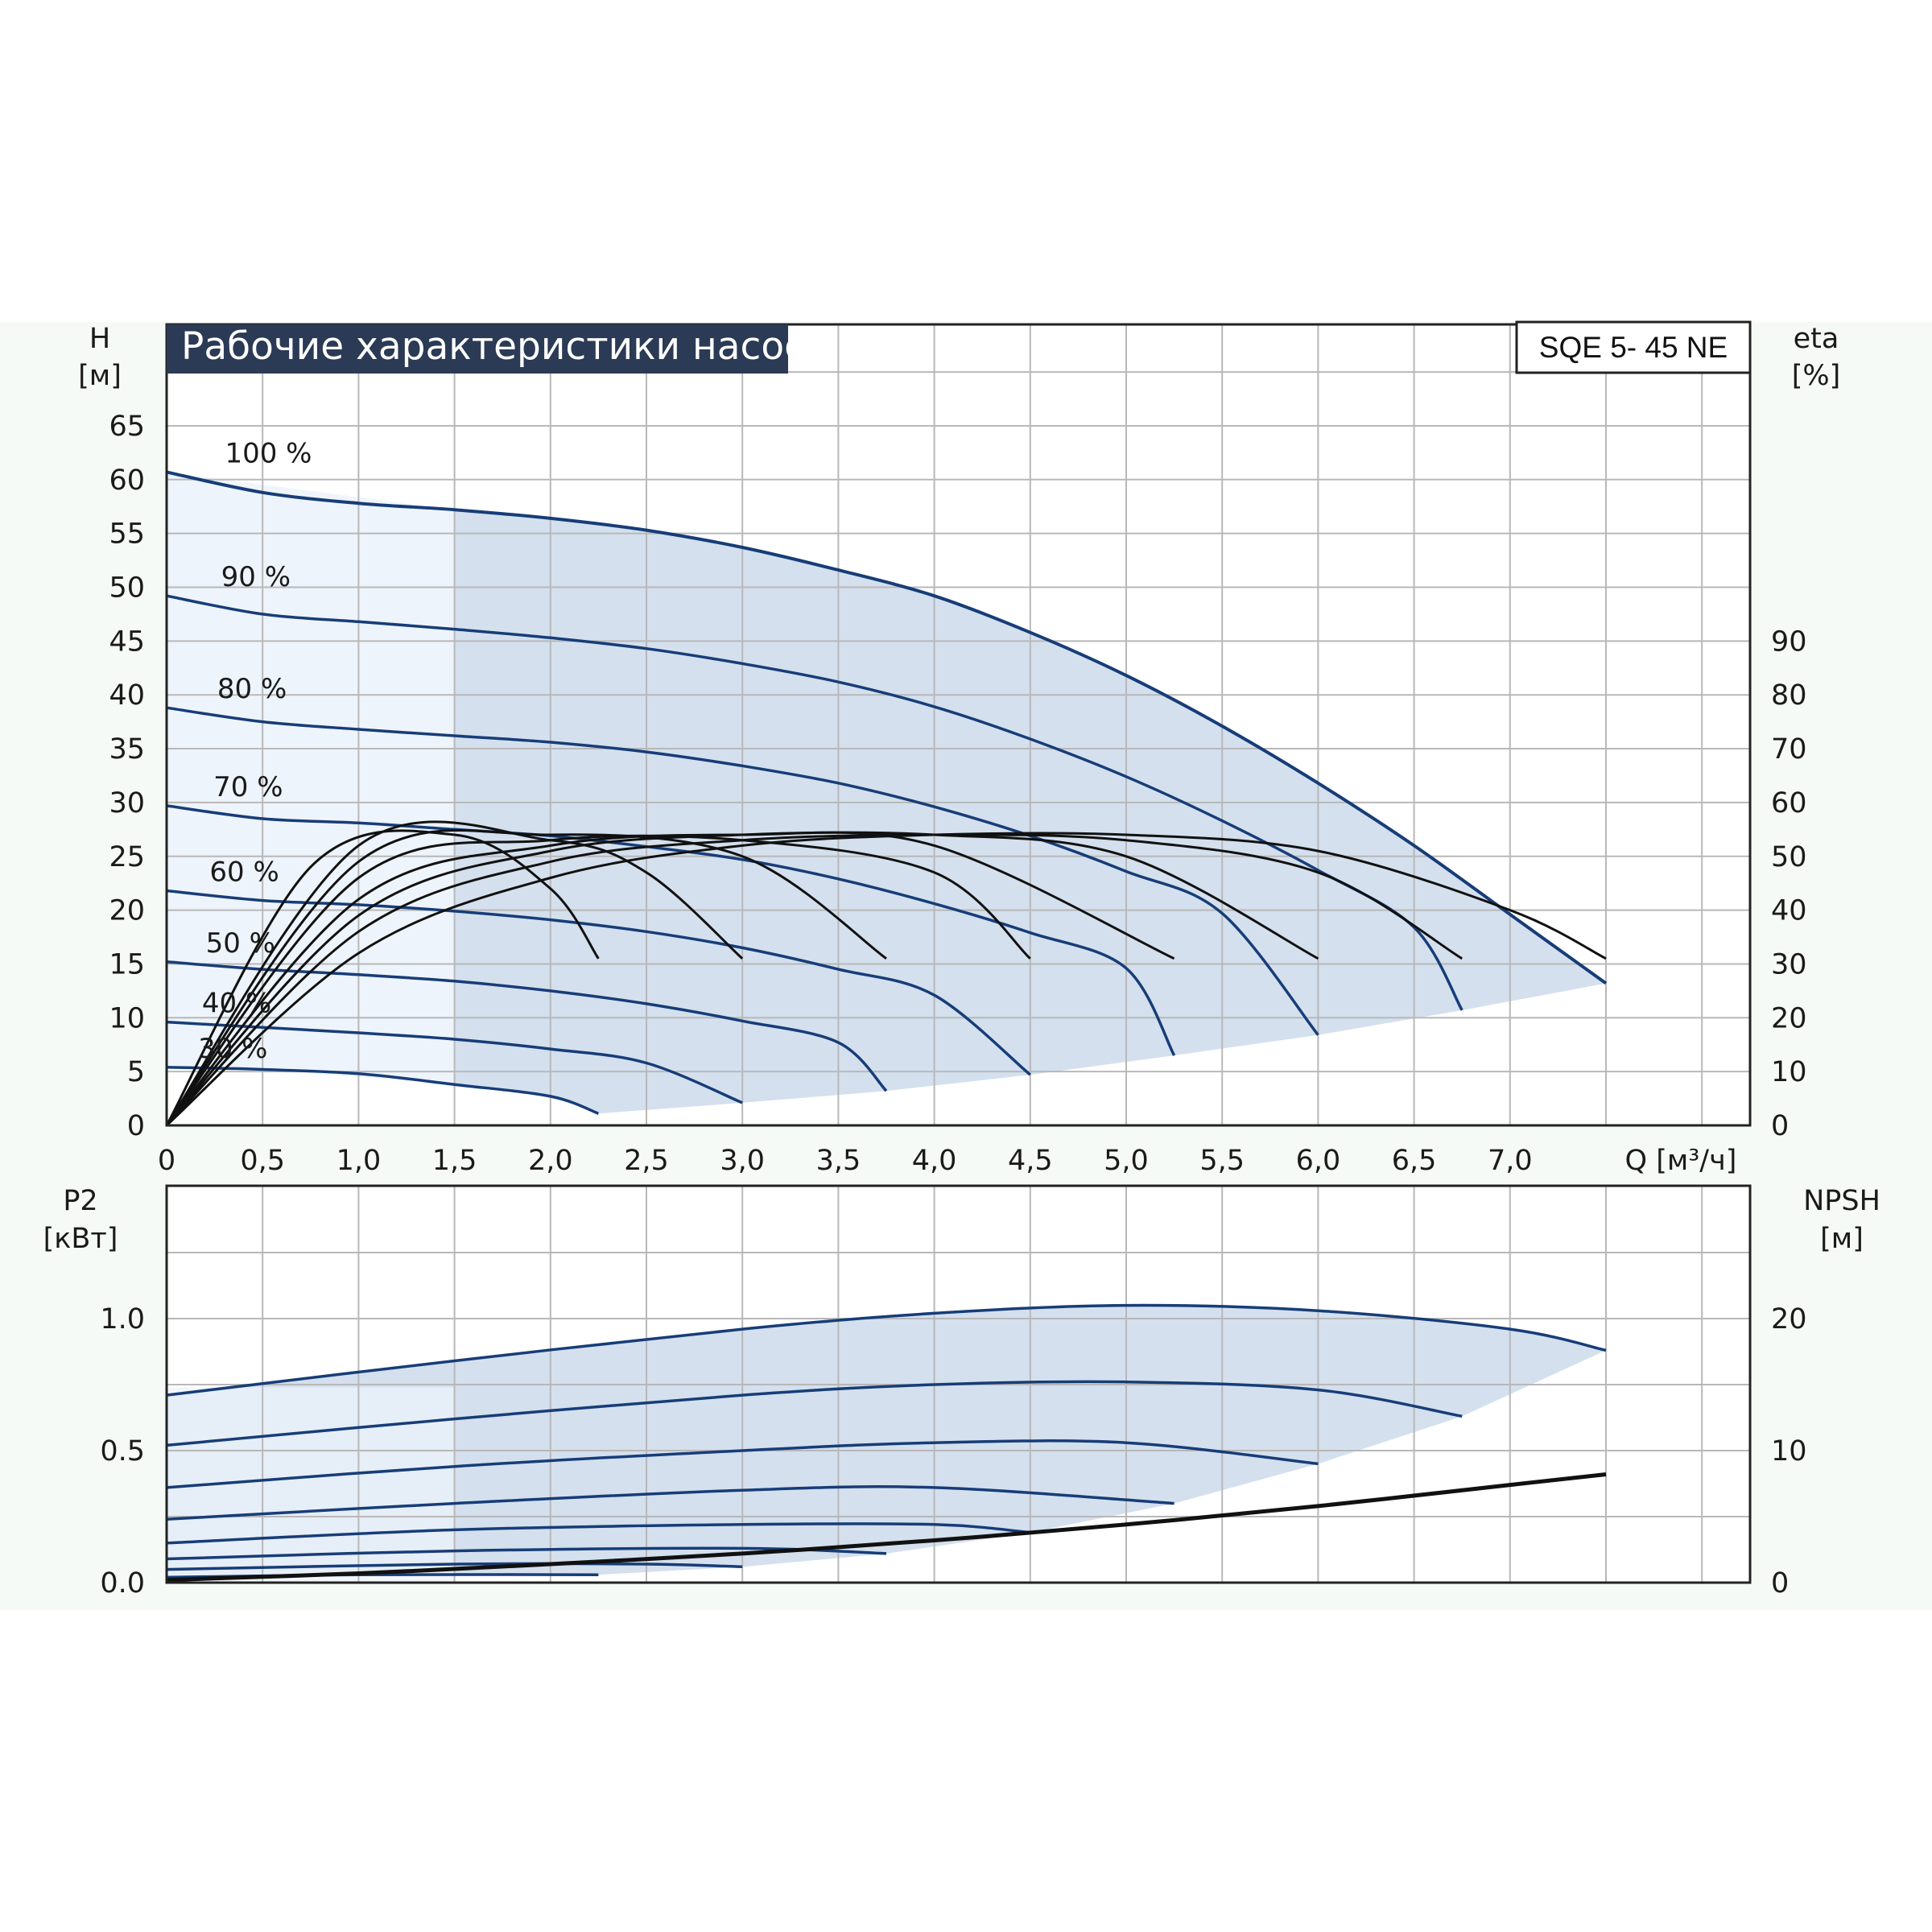 This screenshot has height=1932, width=1932. I want to click on speed-label: 90 %, so click(256, 577).